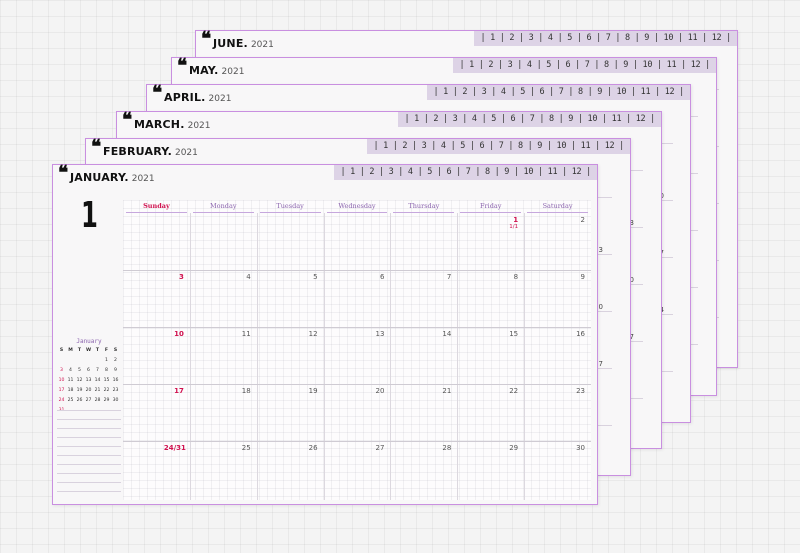 Image resolution: width=800 pixels, height=553 pixels. Describe the element at coordinates (514, 334) in the screenshot. I see `calendar-day: 15` at that location.